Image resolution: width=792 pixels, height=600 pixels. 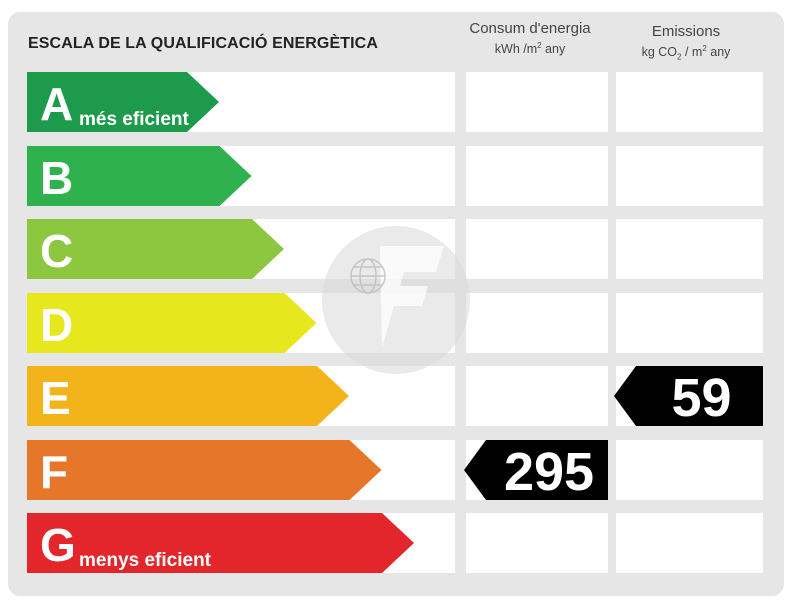 I want to click on value-label: 59, so click(x=701, y=398).